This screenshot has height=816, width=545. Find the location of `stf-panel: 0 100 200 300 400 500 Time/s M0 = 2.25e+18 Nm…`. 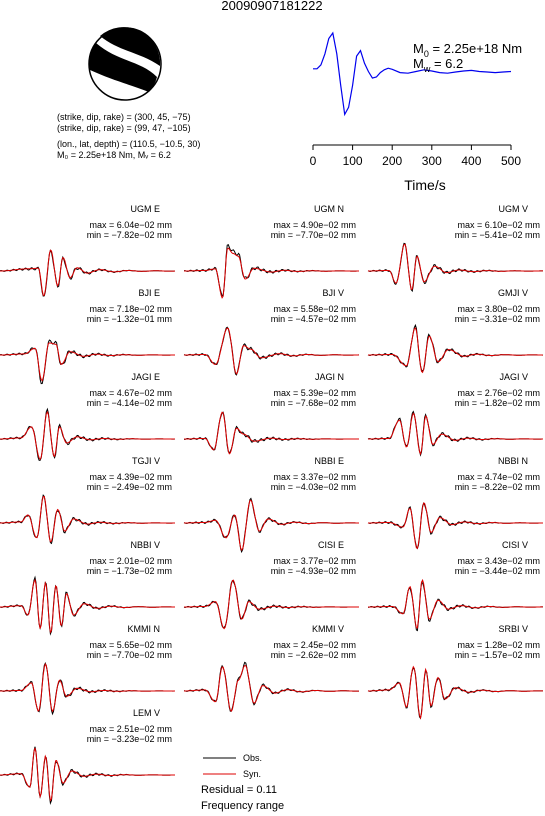

stf-panel: 0 100 200 300 400 500 Time/s M0 = 2.25e+18 Nm… is located at coordinates (416, 112).